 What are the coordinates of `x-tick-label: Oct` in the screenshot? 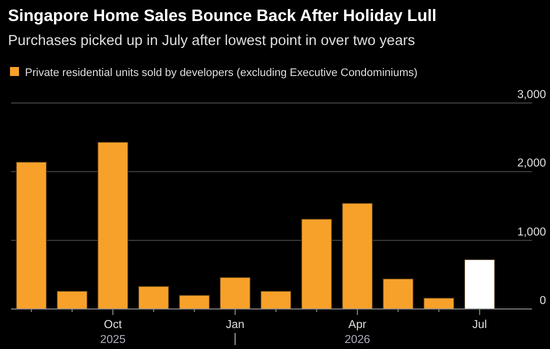 It's located at (113, 325).